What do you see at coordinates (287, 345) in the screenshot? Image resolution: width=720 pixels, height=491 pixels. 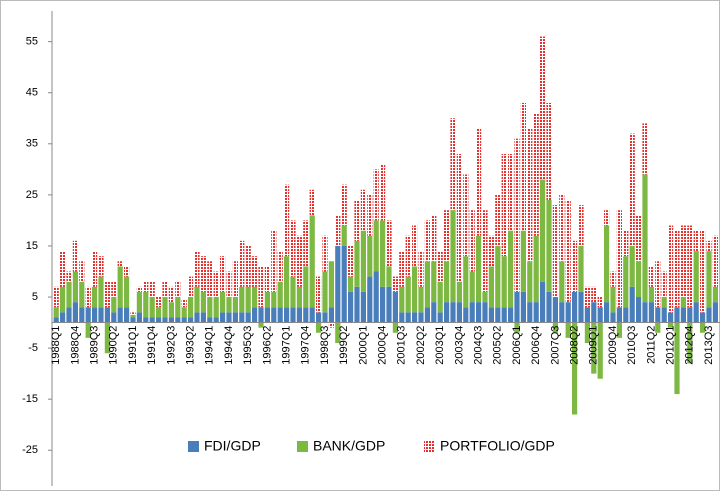 I see `x-tick-label: 1997Q1` at bounding box center [287, 345].